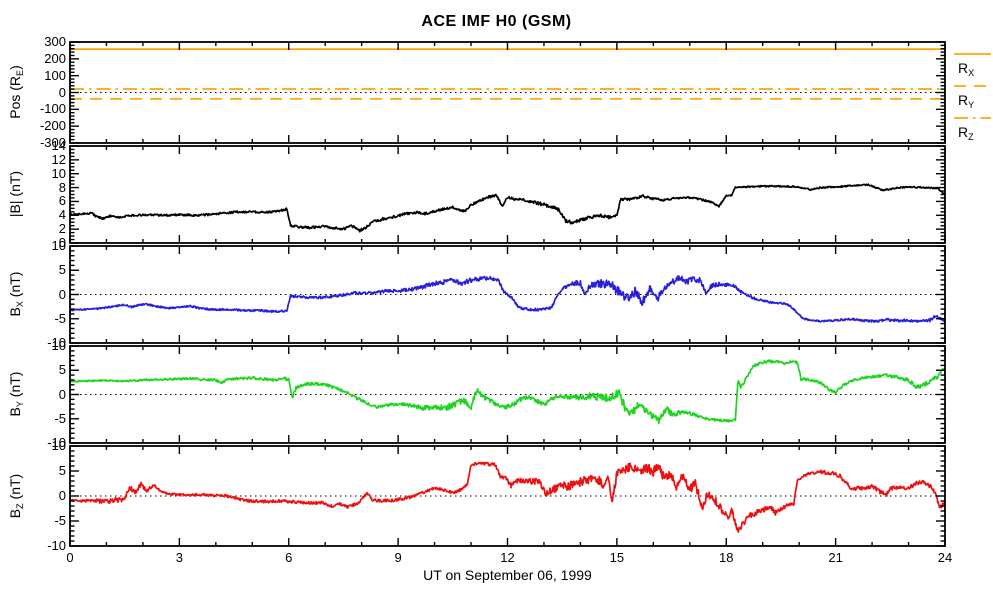 Image resolution: width=993 pixels, height=600 pixels. What do you see at coordinates (966, 133) in the screenshot?
I see `legend-label-rz: RZ` at bounding box center [966, 133].